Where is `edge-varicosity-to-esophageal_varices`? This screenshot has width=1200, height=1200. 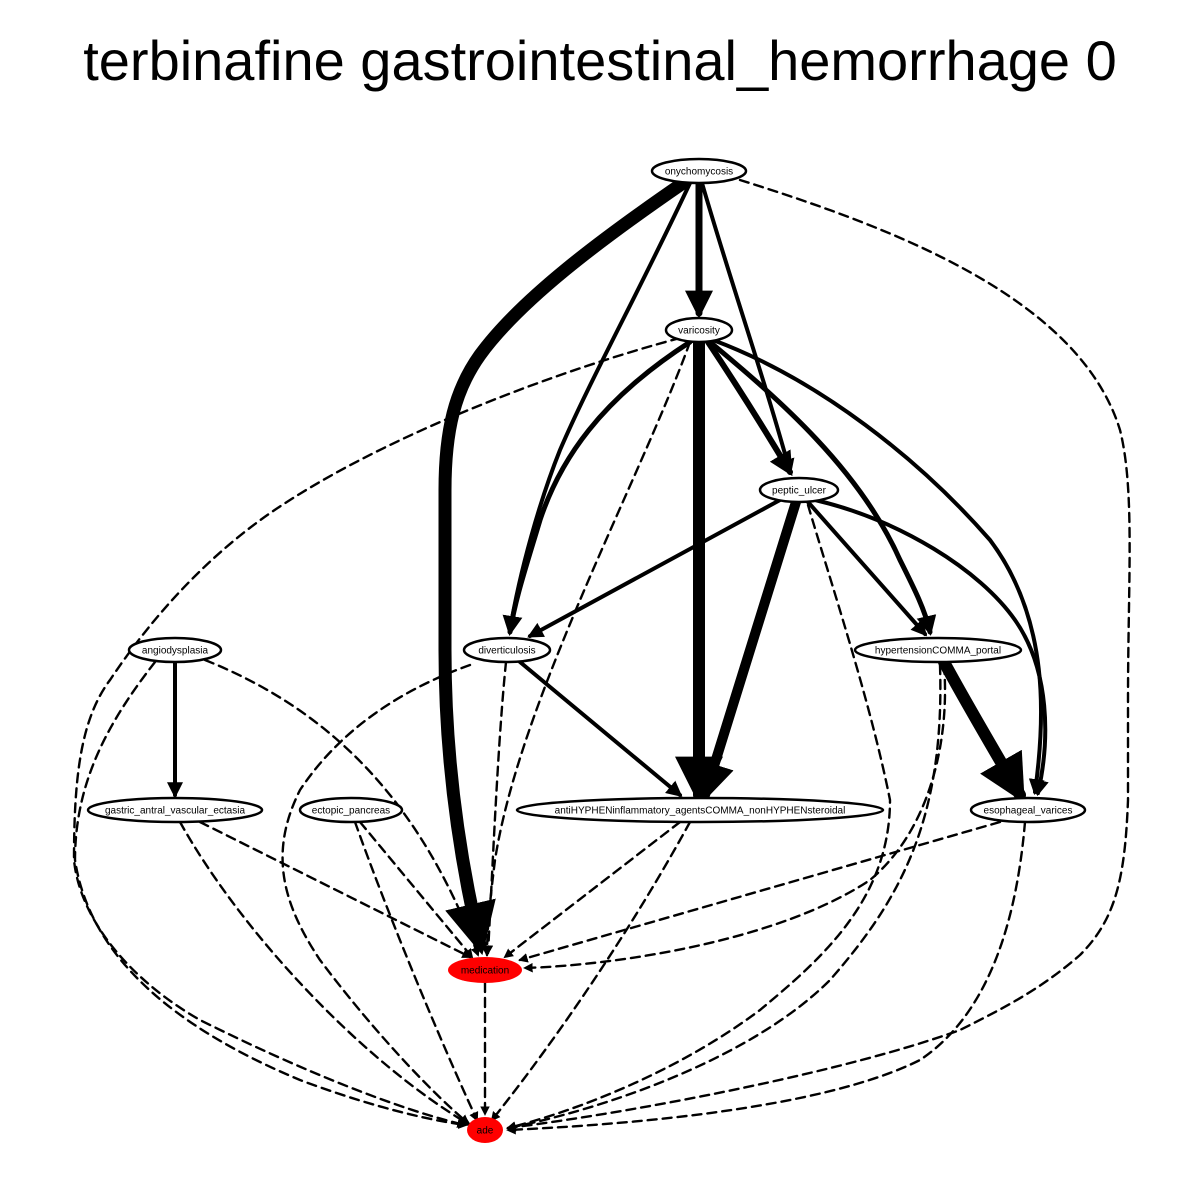
edge-varicosity-to-esophageal_varices is located at coordinates (878, 567).